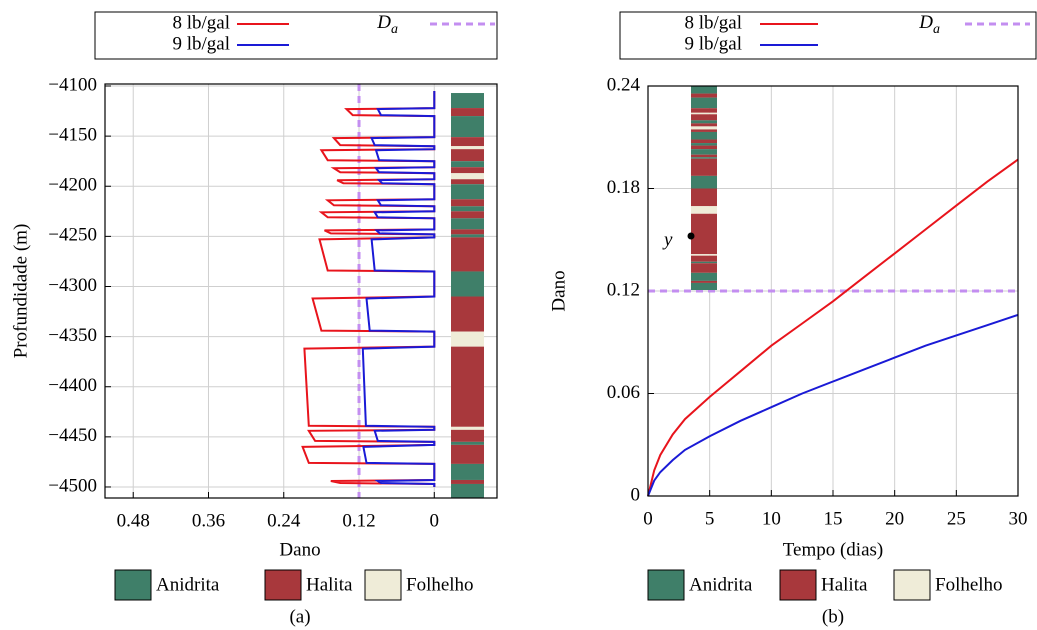  Describe the element at coordinates (72, 385) in the screenshot. I see `y-tick-label: −4400` at that location.